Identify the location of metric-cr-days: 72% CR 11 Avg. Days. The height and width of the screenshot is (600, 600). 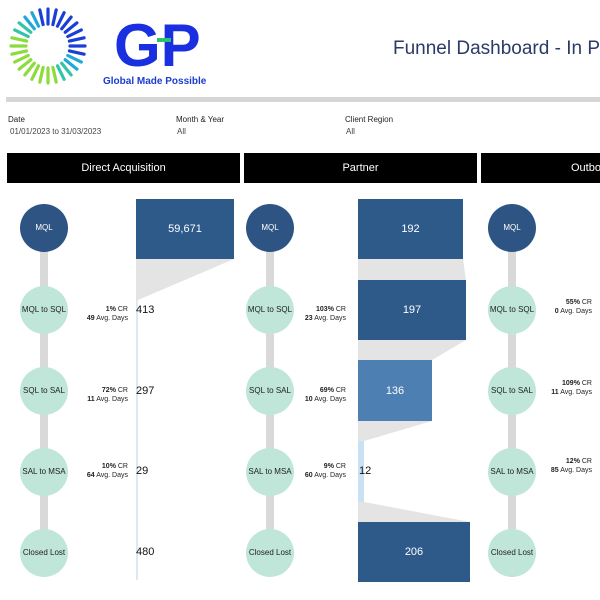
(107, 395).